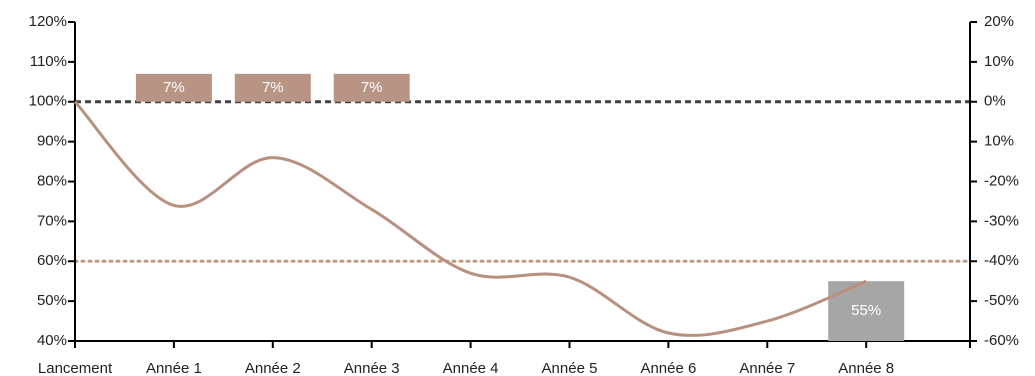 Image resolution: width=1035 pixels, height=376 pixels. Describe the element at coordinates (174, 368) in the screenshot. I see `x-tick-label: Année 1` at that location.